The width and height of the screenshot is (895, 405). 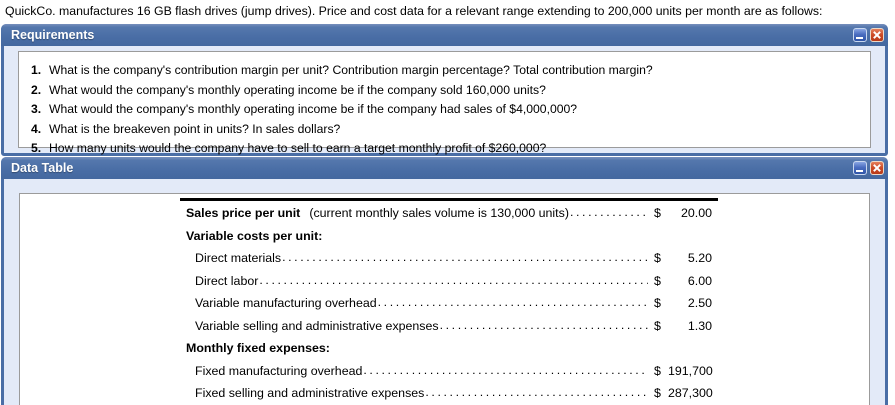 What do you see at coordinates (243, 213) in the screenshot?
I see `row-label: Sales price per unit` at bounding box center [243, 213].